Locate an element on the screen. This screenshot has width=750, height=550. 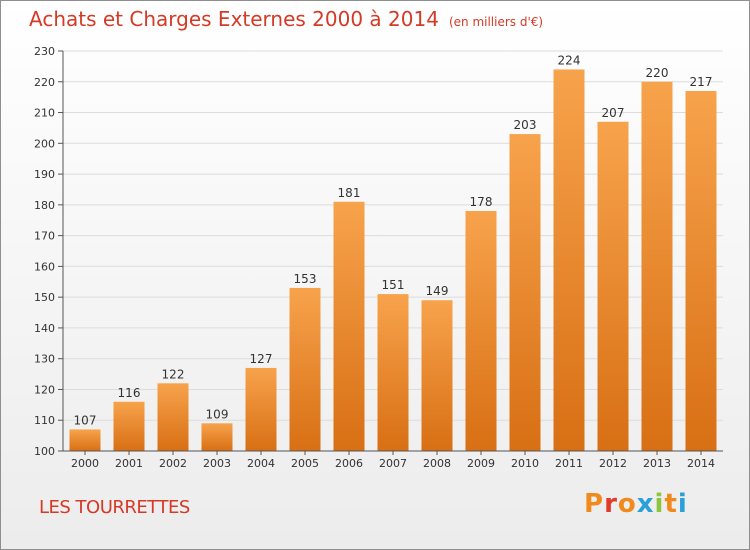
data-label-2000: 107 is located at coordinates (85, 420).